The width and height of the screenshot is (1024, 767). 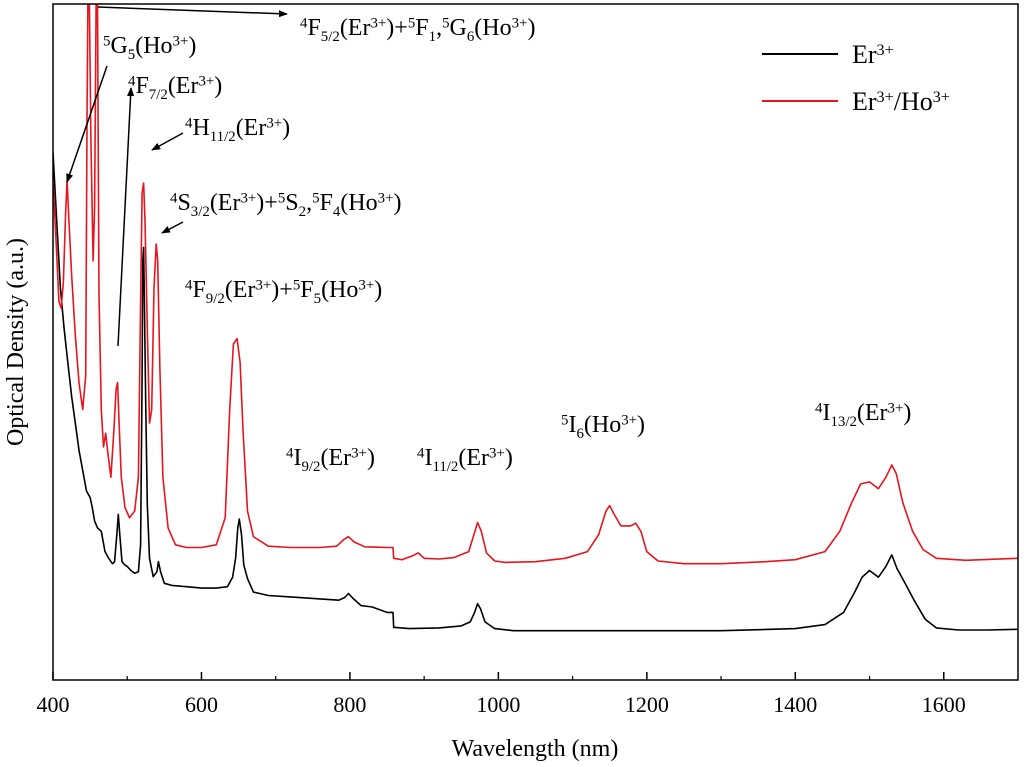 I want to click on annotation-4f52: 4​F5/2​(Er3+​)+5​F1​,5​G6​(Ho3+​), so click(x=417, y=30).